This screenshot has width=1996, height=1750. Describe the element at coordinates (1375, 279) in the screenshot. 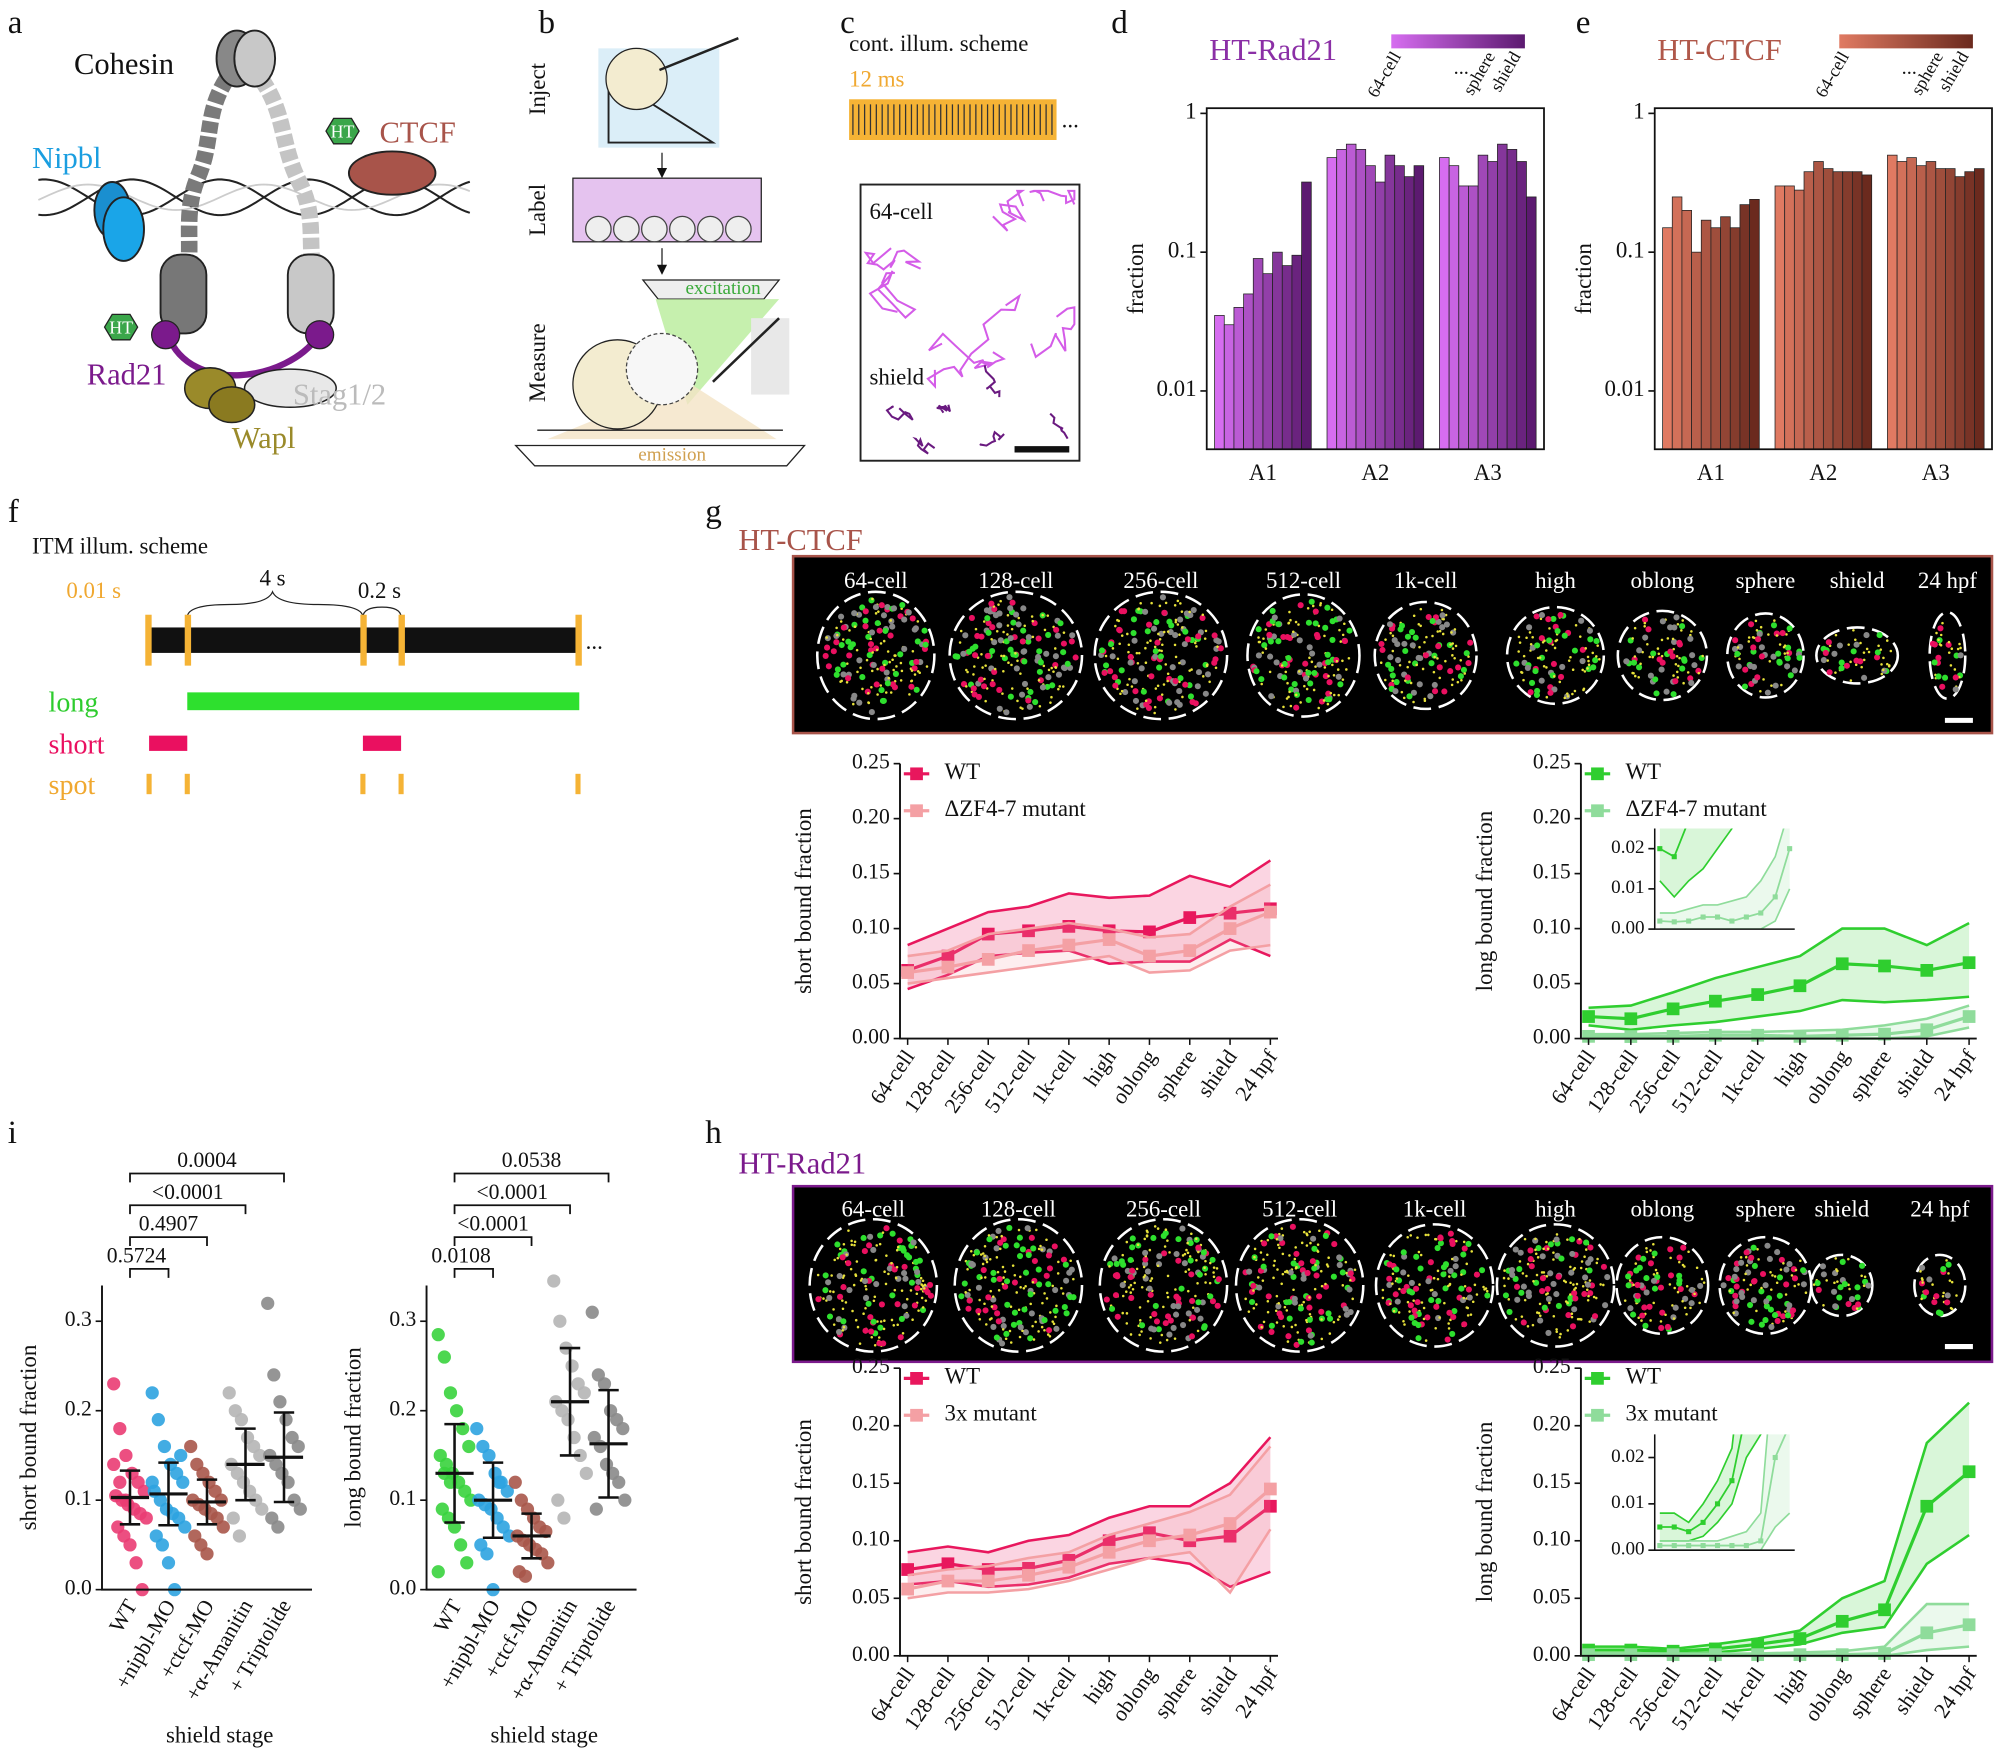

I see `plot-frame` at that location.